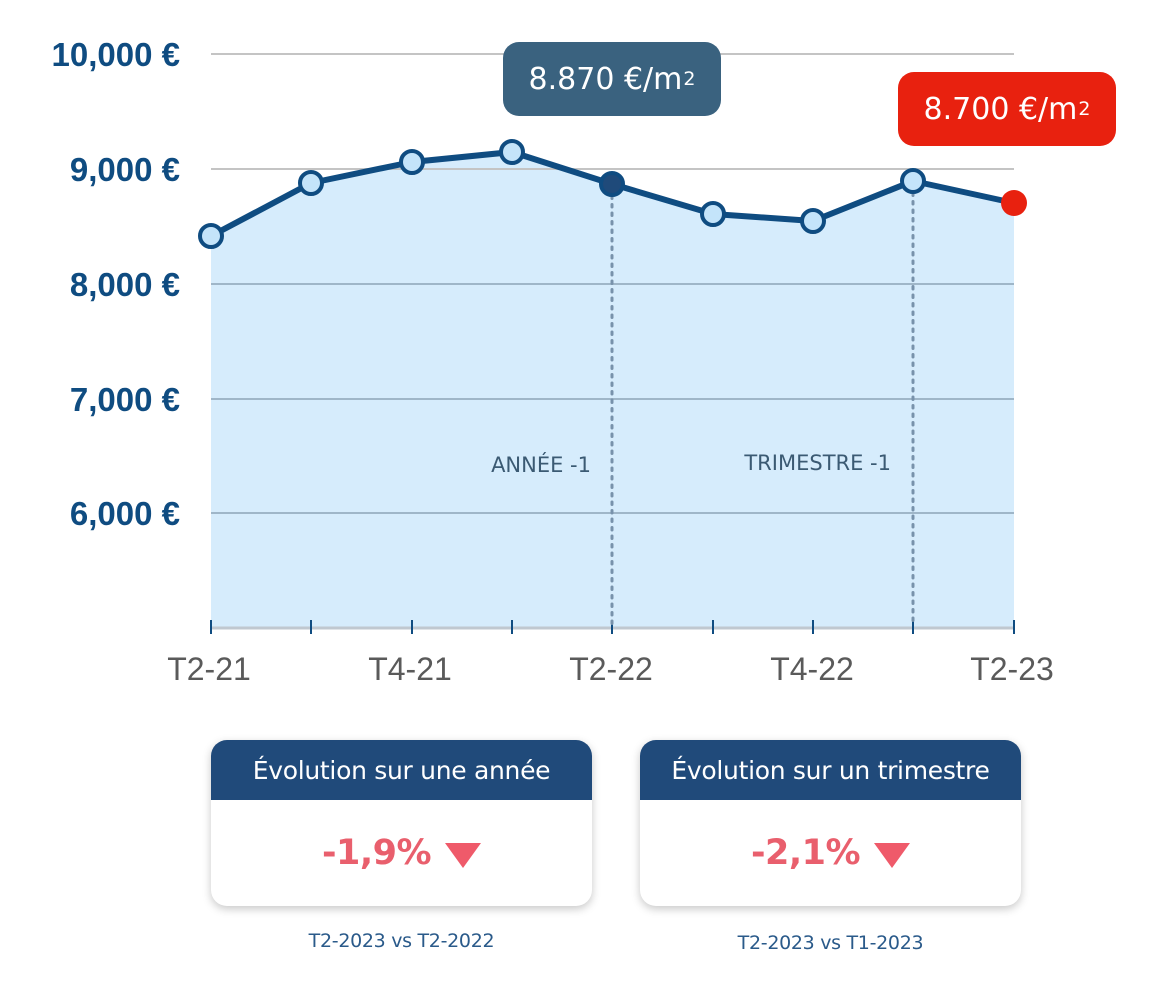 The image size is (1157, 986). What do you see at coordinates (209, 669) in the screenshot?
I see `x-label: T2-21` at bounding box center [209, 669].